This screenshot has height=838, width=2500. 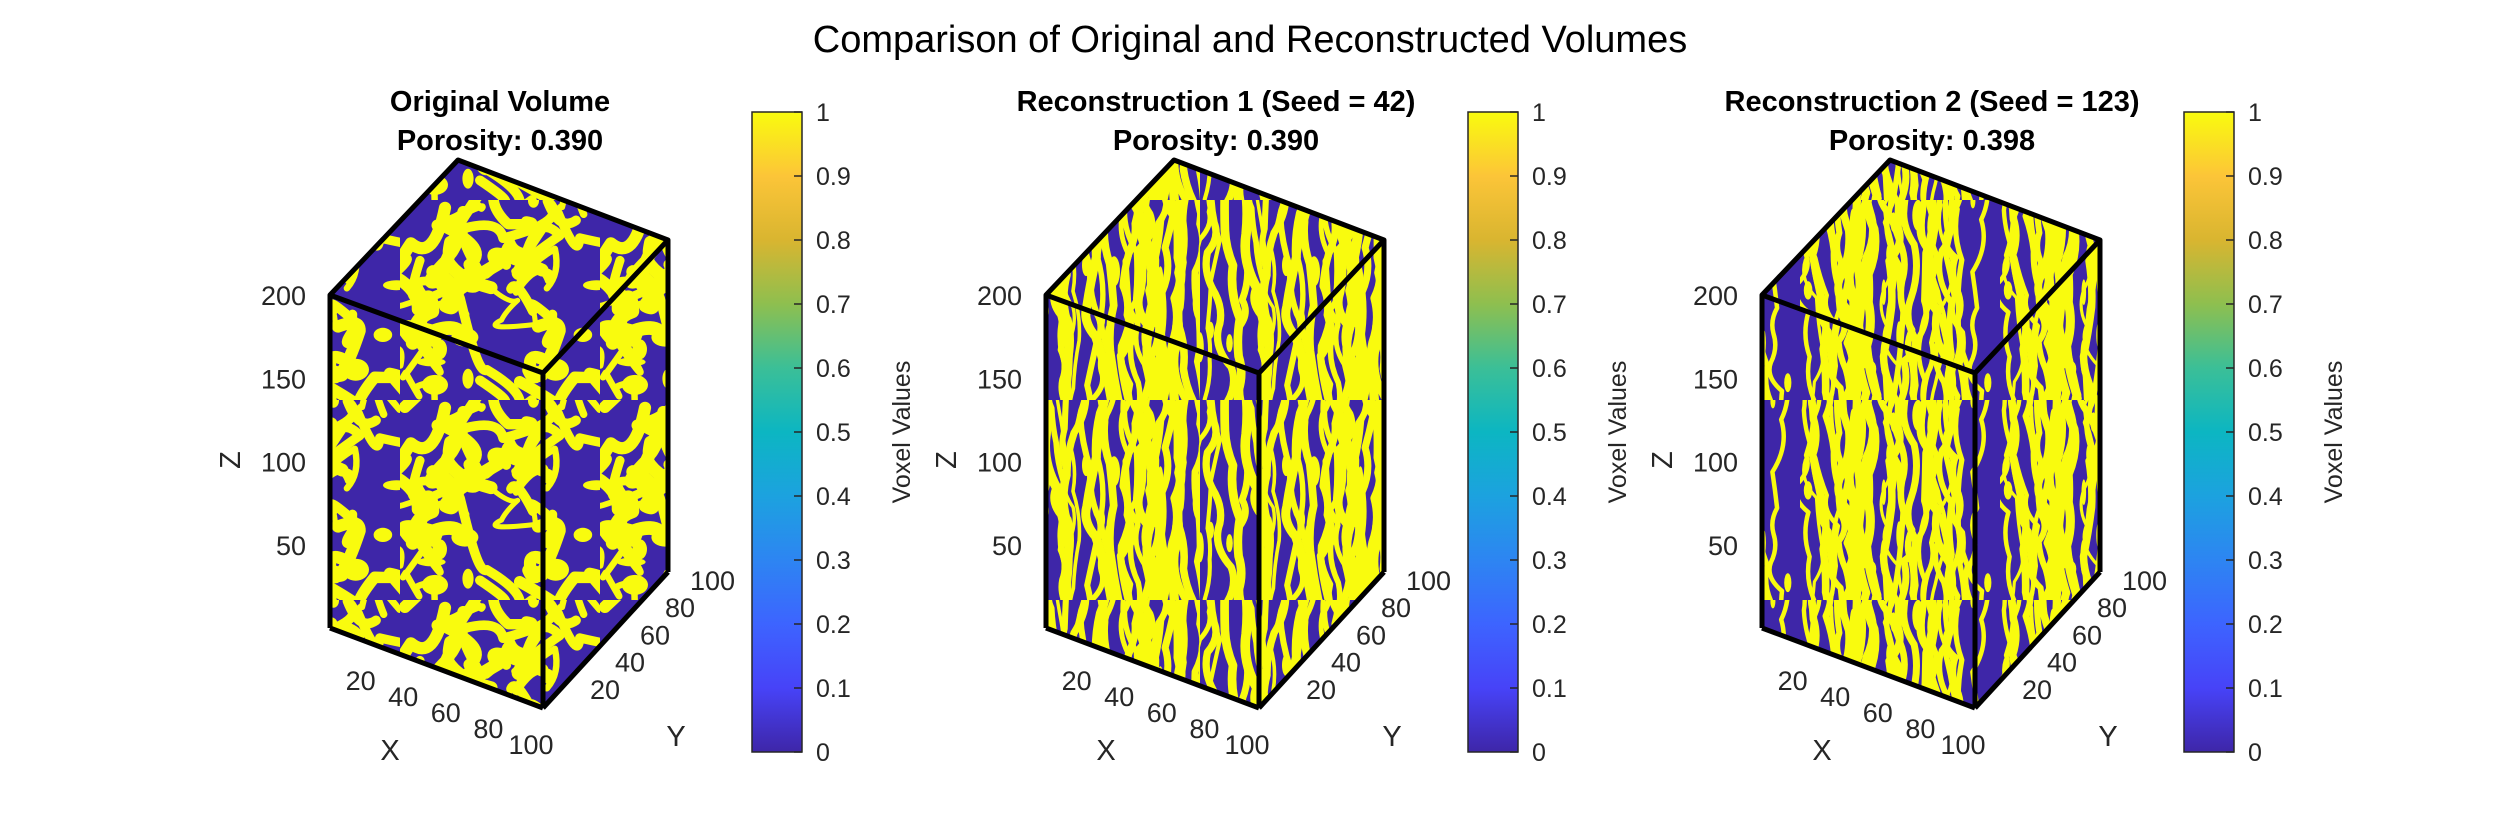 What do you see at coordinates (2144, 581) in the screenshot?
I see `y-tick-label: 100` at bounding box center [2144, 581].